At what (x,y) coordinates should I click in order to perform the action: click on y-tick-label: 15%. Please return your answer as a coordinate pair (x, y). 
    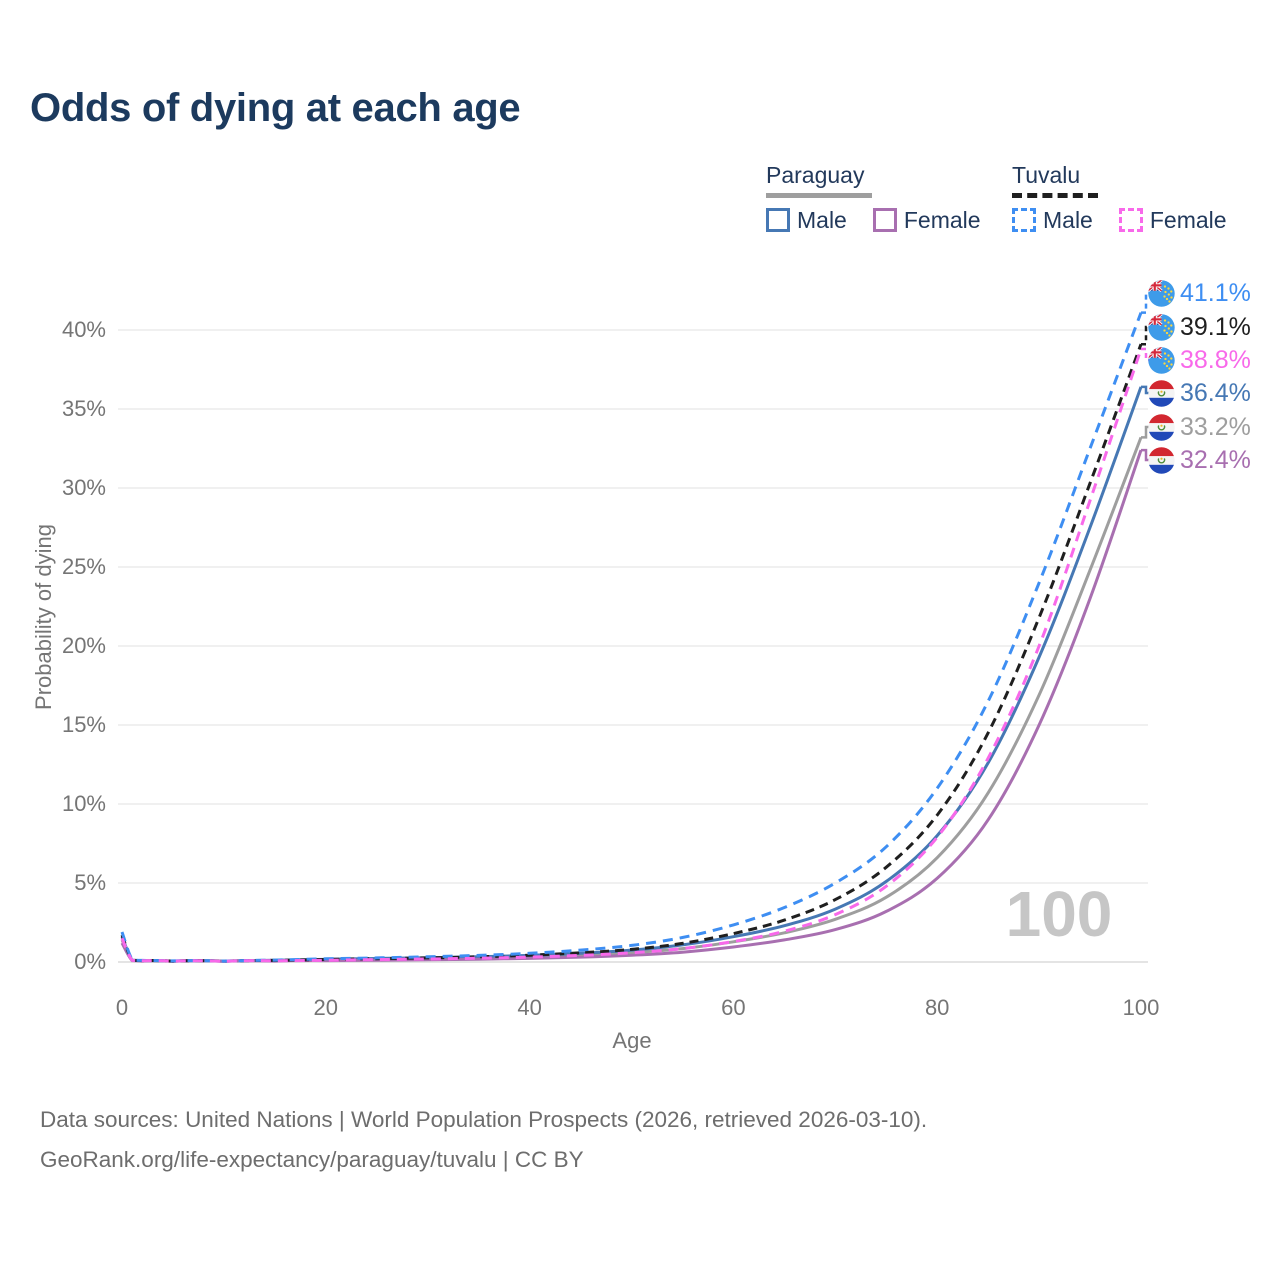
    Looking at the image, I should click on (83, 724).